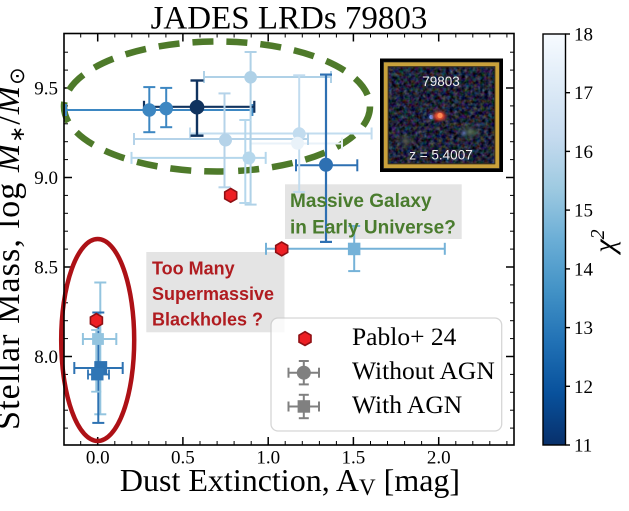  I want to click on svg-text: 11, so click(583, 446).